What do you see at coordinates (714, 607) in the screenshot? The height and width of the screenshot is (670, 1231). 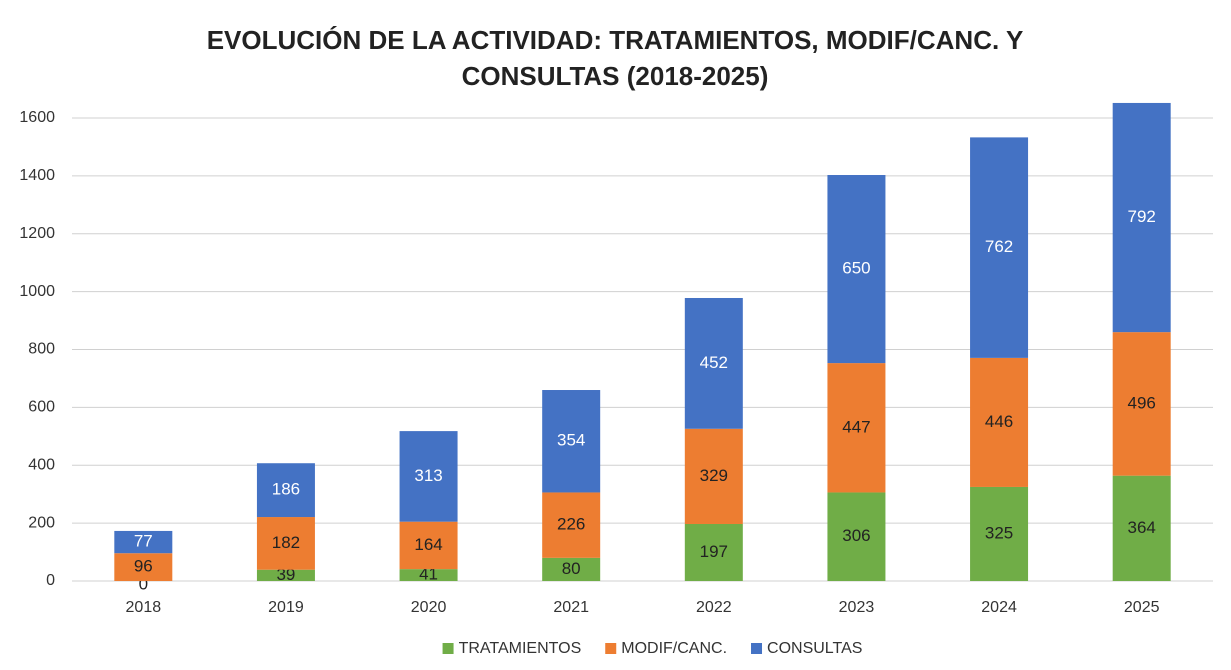 I see `x-tick-label: 2022` at bounding box center [714, 607].